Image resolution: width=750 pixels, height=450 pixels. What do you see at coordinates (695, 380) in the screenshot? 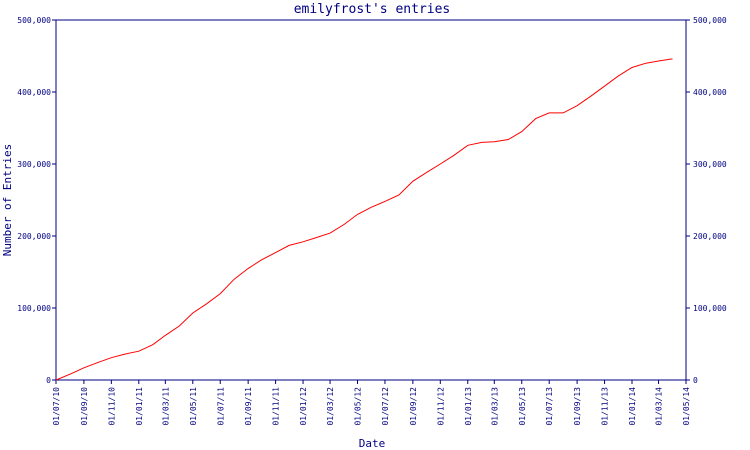
I see `y-tick-label-right: 0` at bounding box center [695, 380].